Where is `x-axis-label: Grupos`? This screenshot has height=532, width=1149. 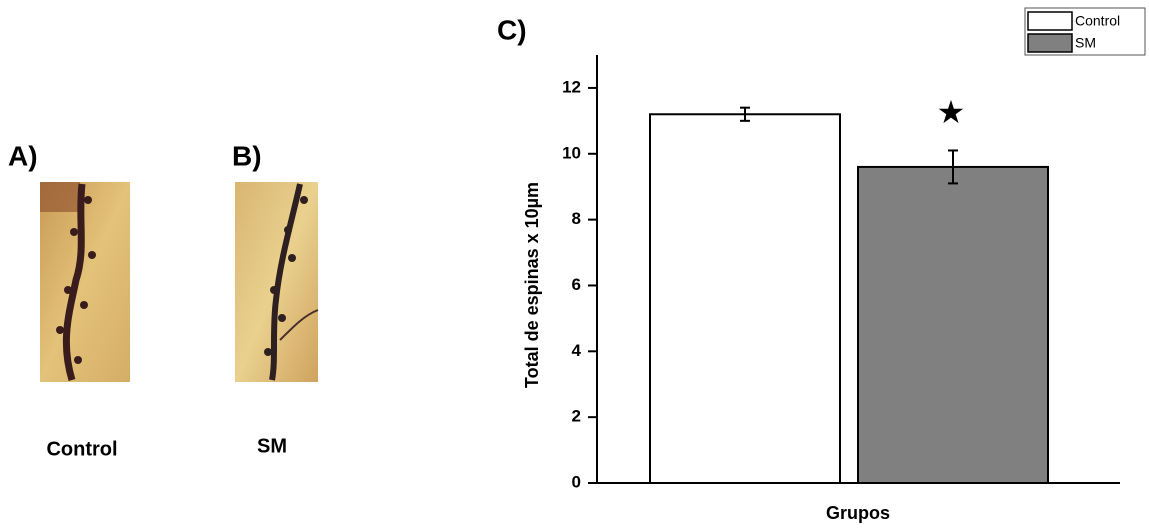
x-axis-label: Grupos is located at coordinates (858, 513).